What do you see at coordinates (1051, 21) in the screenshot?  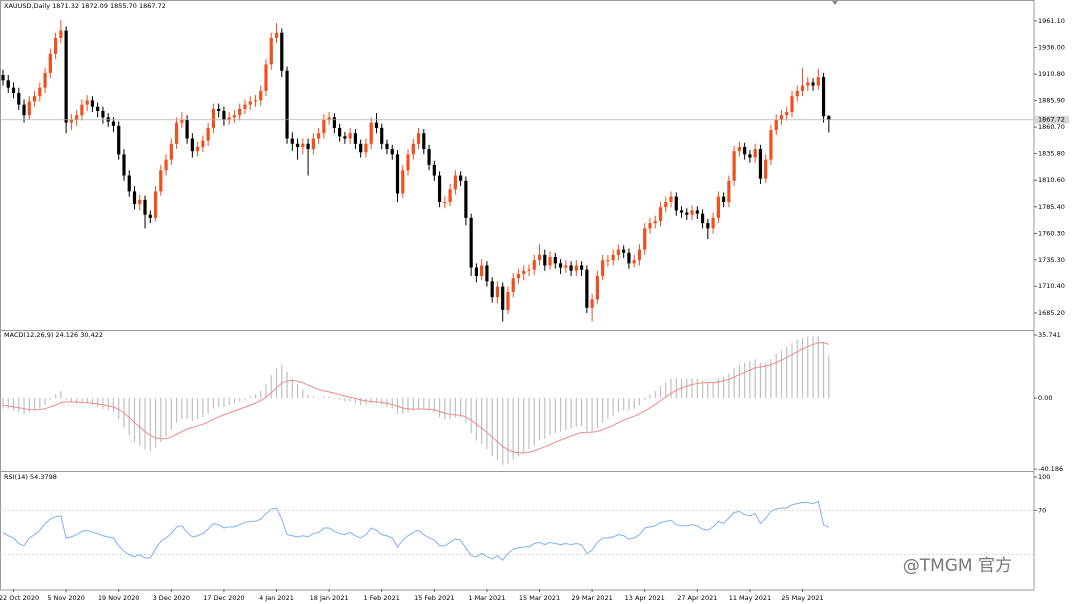 I see `y-tick-label: 1961.10` at bounding box center [1051, 21].